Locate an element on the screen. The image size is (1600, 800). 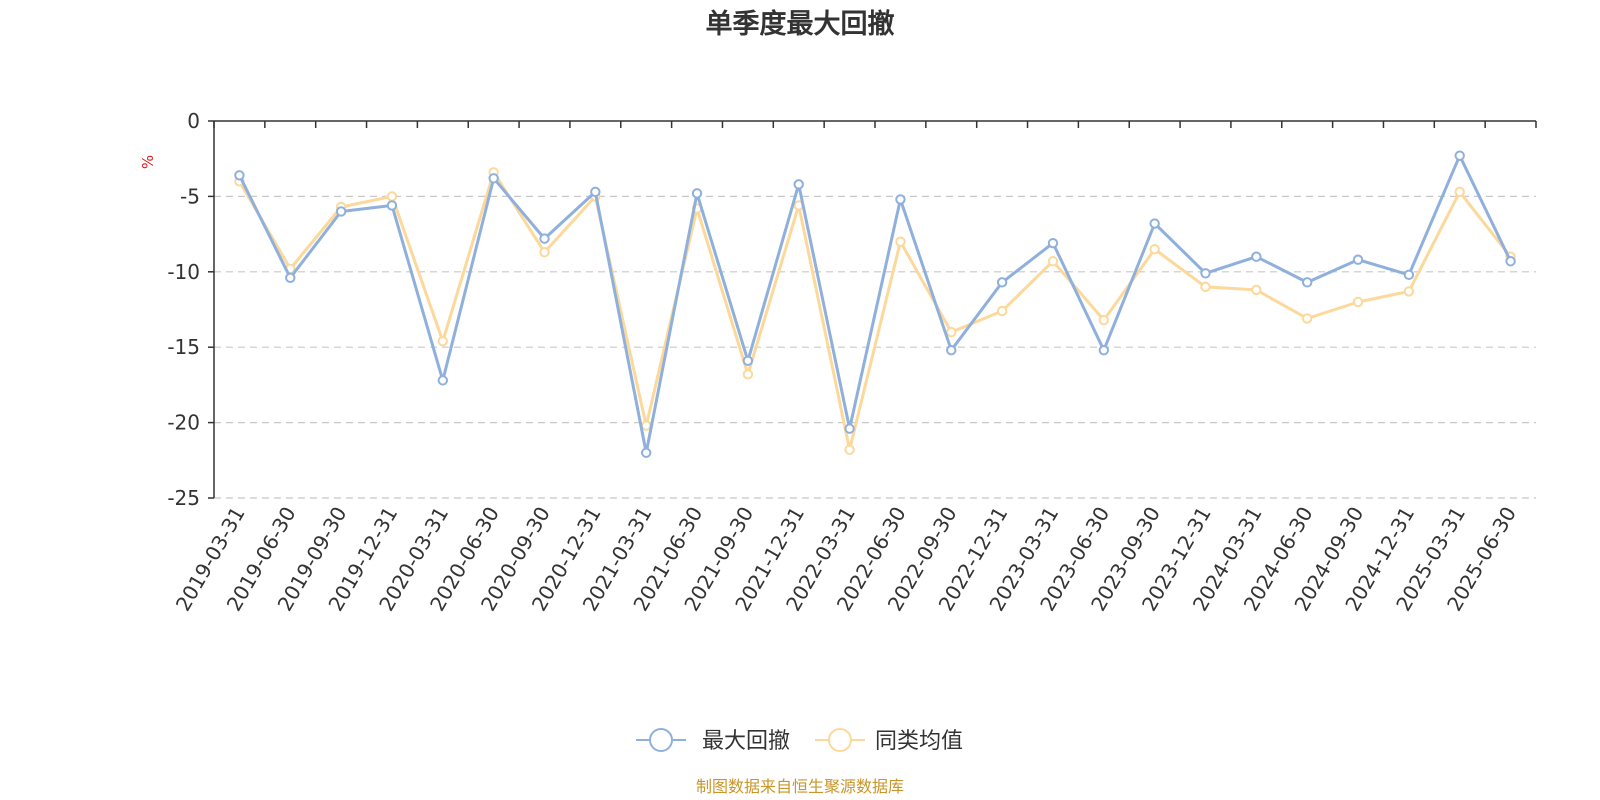
source-note: 制图数据来自恒生聚源数据库 is located at coordinates (800, 786).